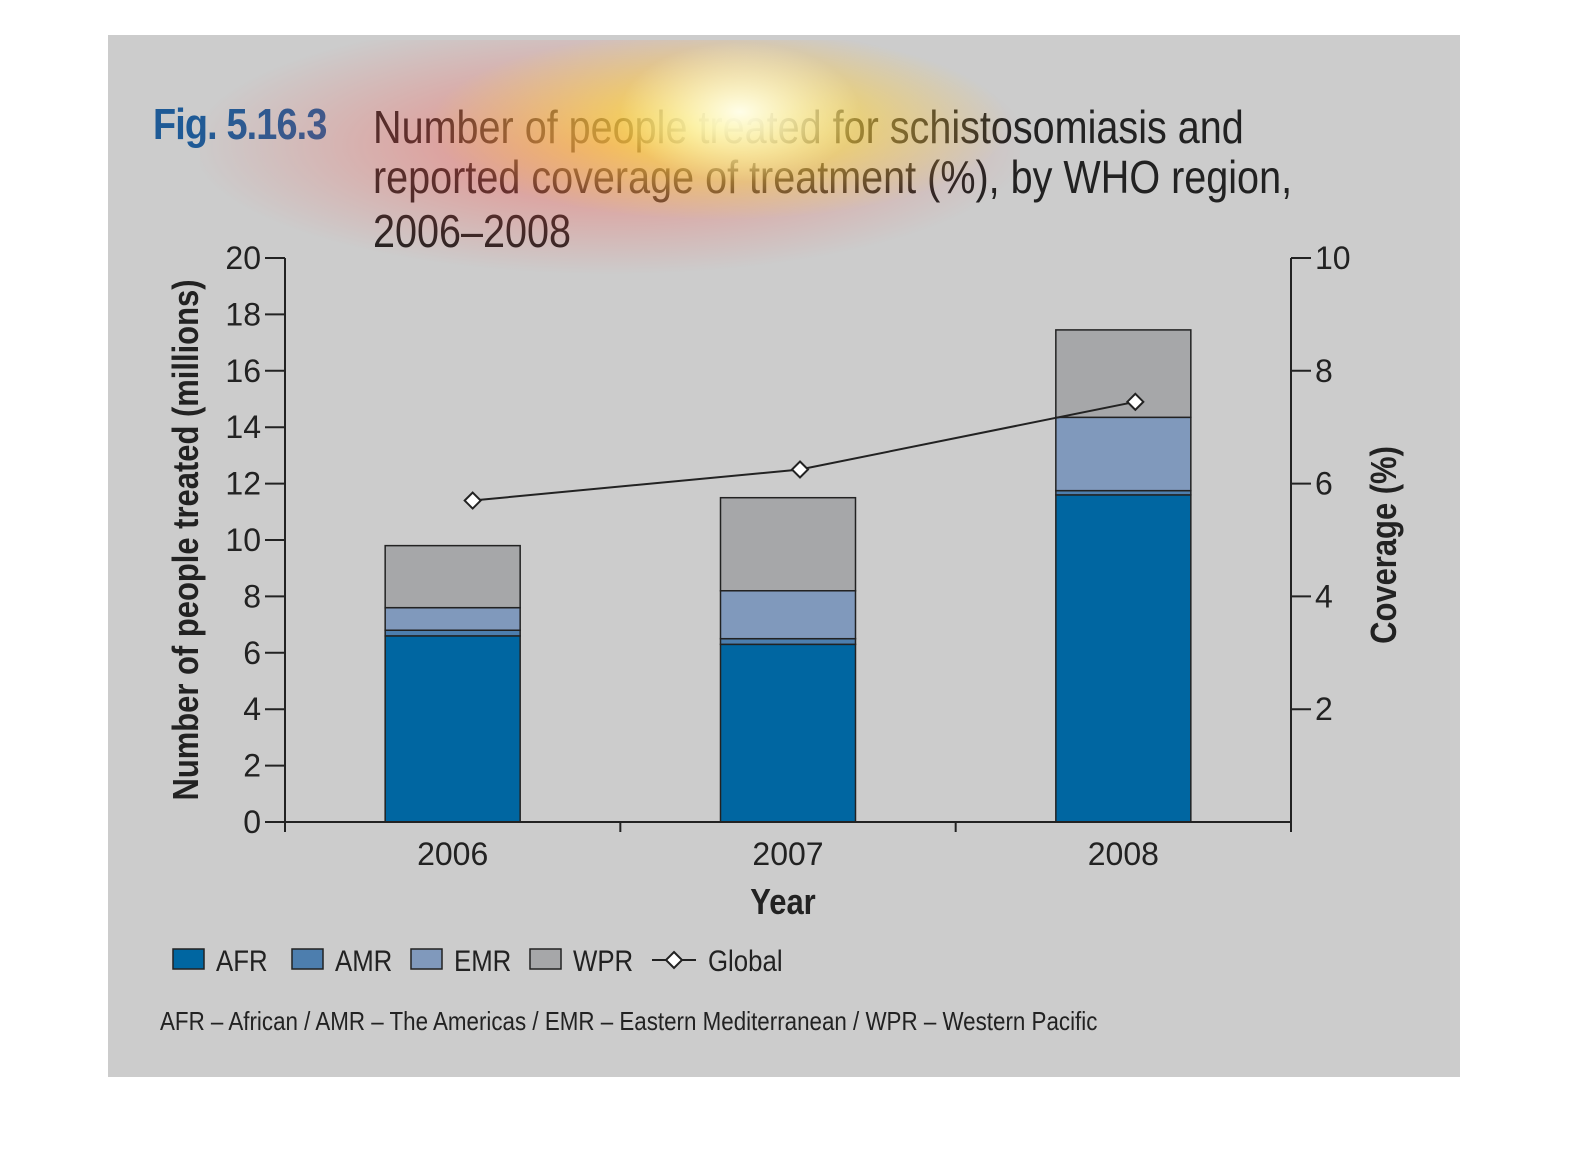 The width and height of the screenshot is (1574, 1174). I want to click on y2-tick-label-4: 4, so click(1324, 596).